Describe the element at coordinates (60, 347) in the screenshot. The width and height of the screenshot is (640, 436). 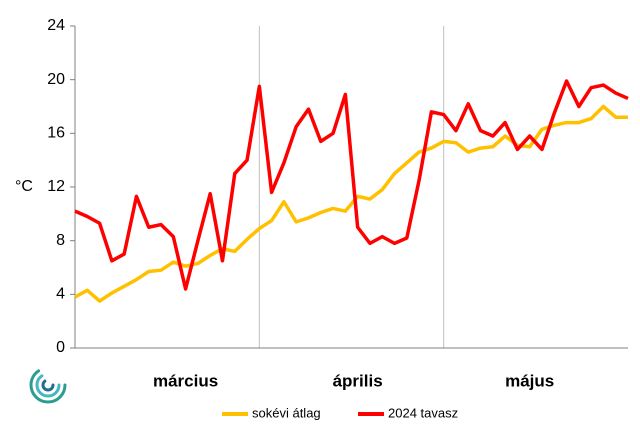
I see `y-tick-label: 0` at that location.